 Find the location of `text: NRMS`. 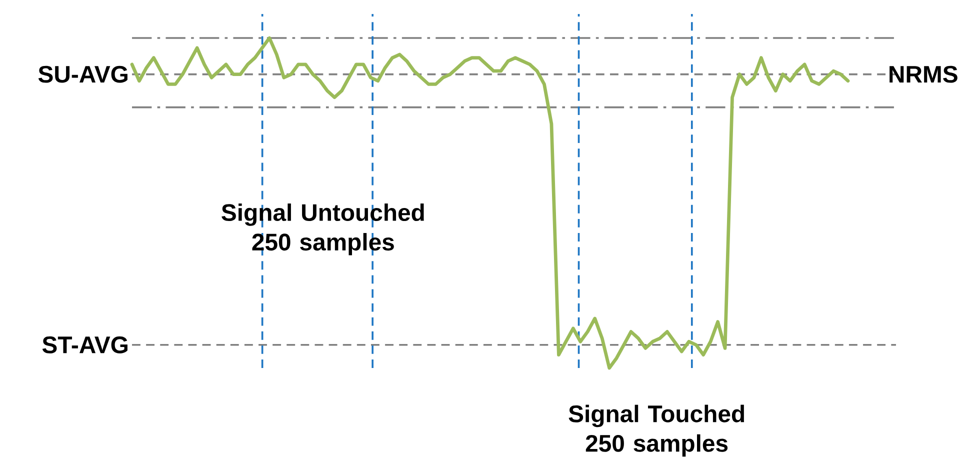

text: NRMS is located at coordinates (924, 74).